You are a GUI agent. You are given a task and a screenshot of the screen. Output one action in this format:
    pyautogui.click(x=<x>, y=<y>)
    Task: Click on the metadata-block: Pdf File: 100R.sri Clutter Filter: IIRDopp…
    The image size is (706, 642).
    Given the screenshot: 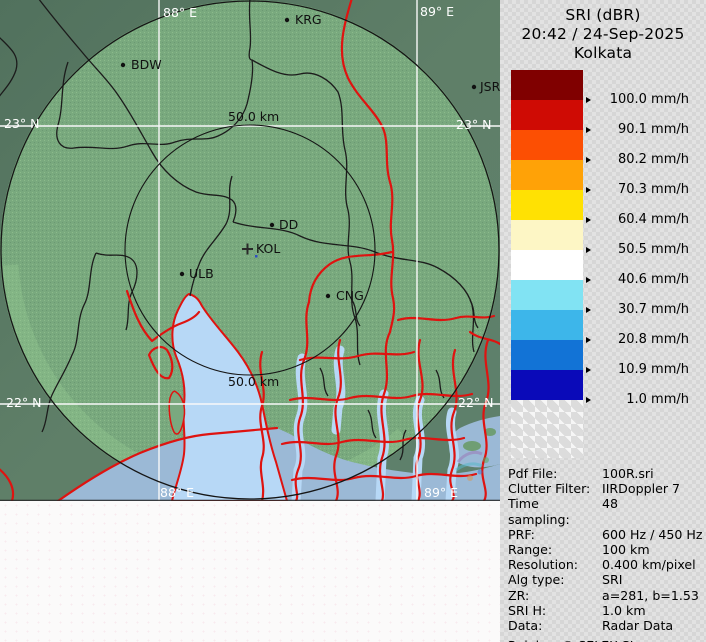 What is the action you would take?
    pyautogui.click(x=606, y=554)
    